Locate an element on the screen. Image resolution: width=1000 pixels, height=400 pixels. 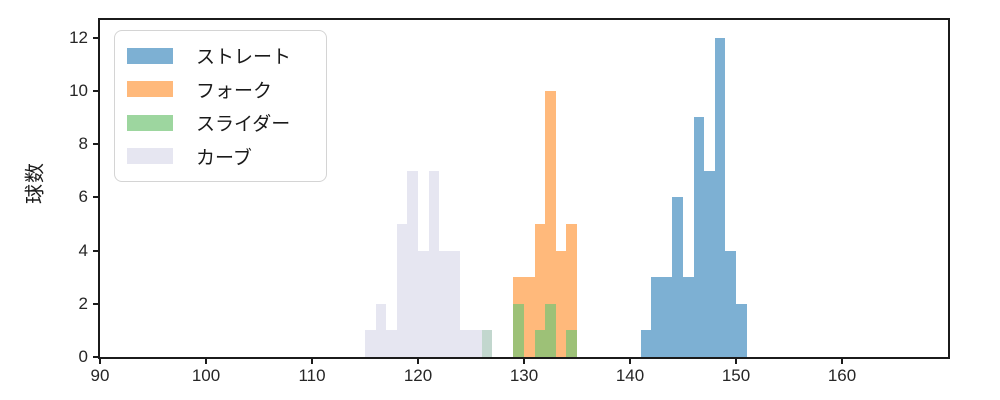
x-tick-label: 110 is located at coordinates (312, 375).